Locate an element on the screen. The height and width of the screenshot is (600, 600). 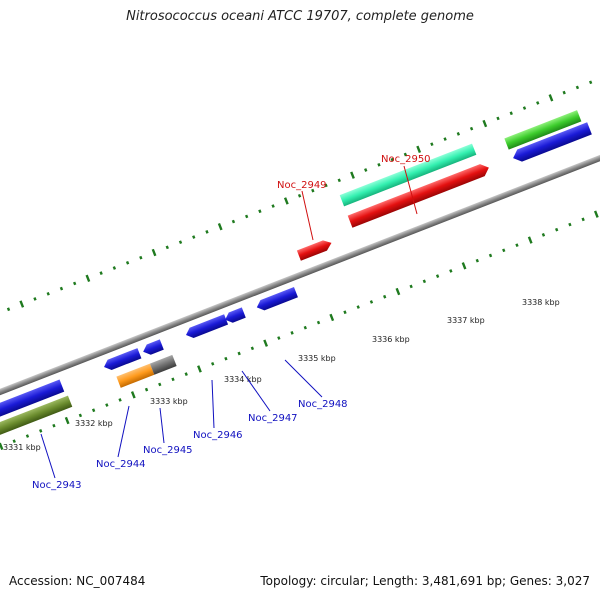
cog-bar-olive is located at coordinates (36, 416).